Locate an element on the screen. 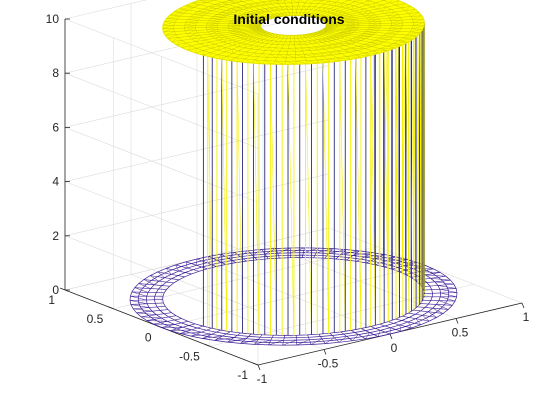 This screenshot has height=420, width=560. top-outer-edge is located at coordinates (293, 32).